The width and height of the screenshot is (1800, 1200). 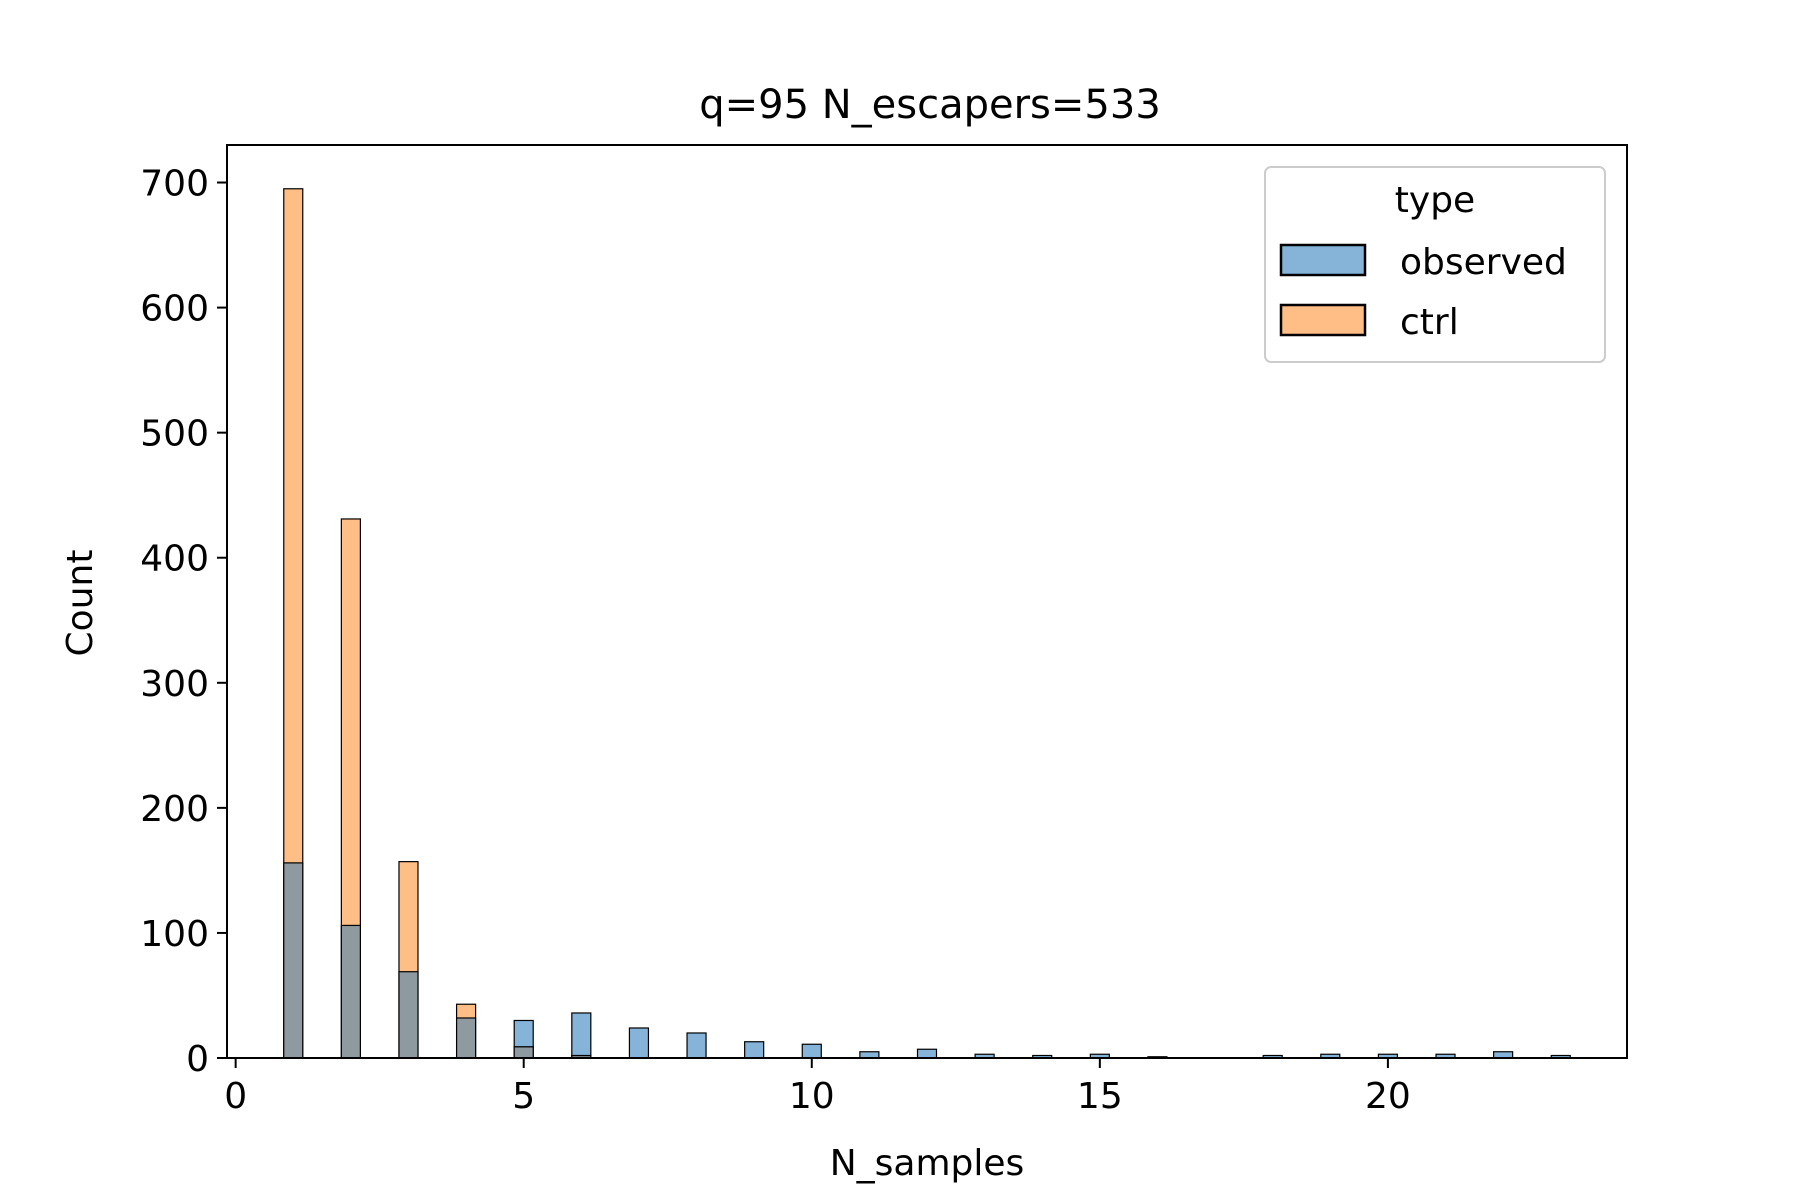 I want to click on y-tick-label-100: 100, so click(x=174, y=934).